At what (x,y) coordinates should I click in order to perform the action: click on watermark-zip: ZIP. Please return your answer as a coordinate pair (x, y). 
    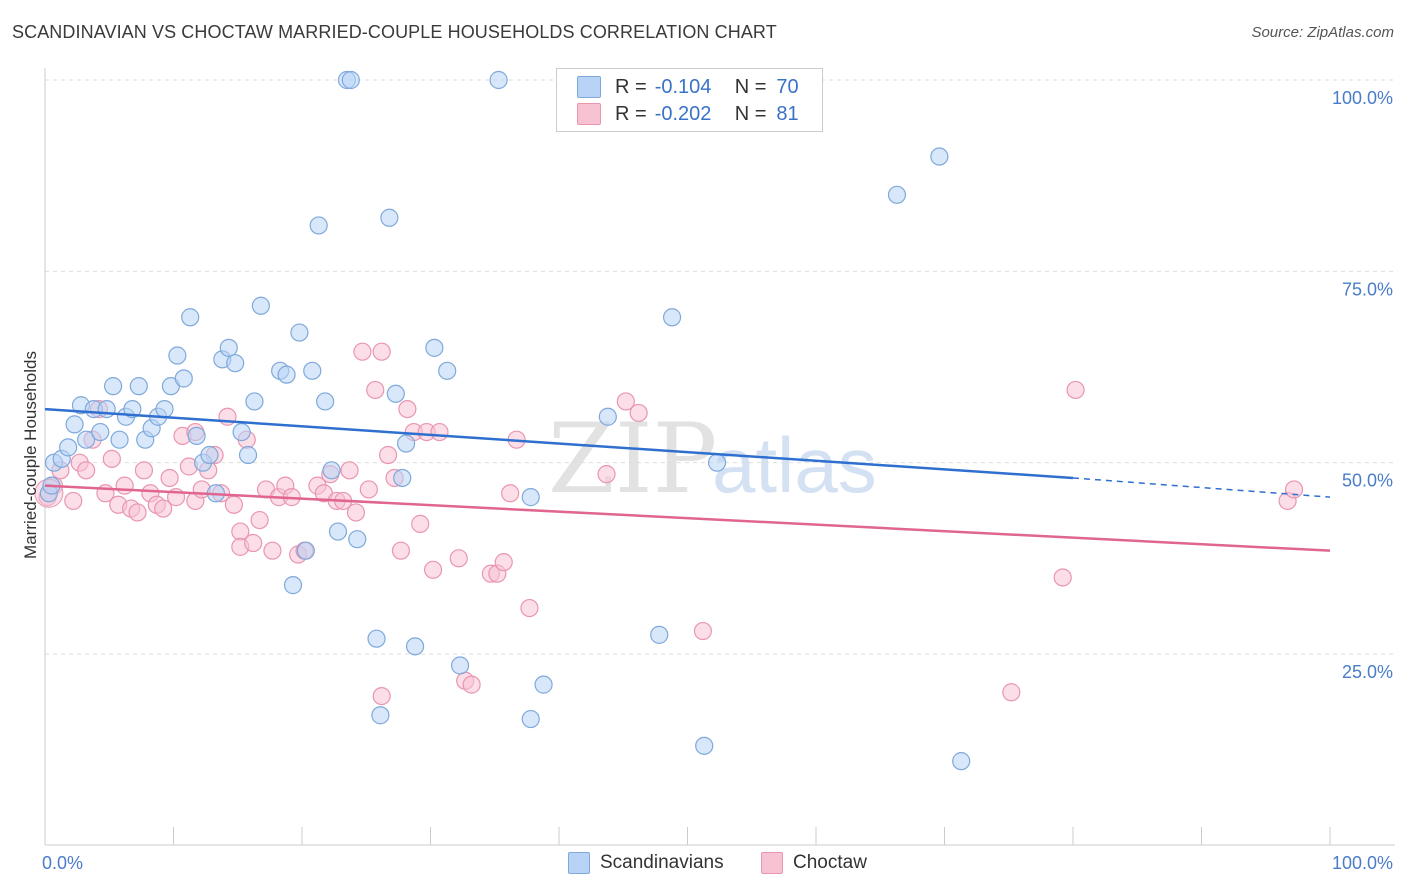
    Looking at the image, I should click on (632, 459).